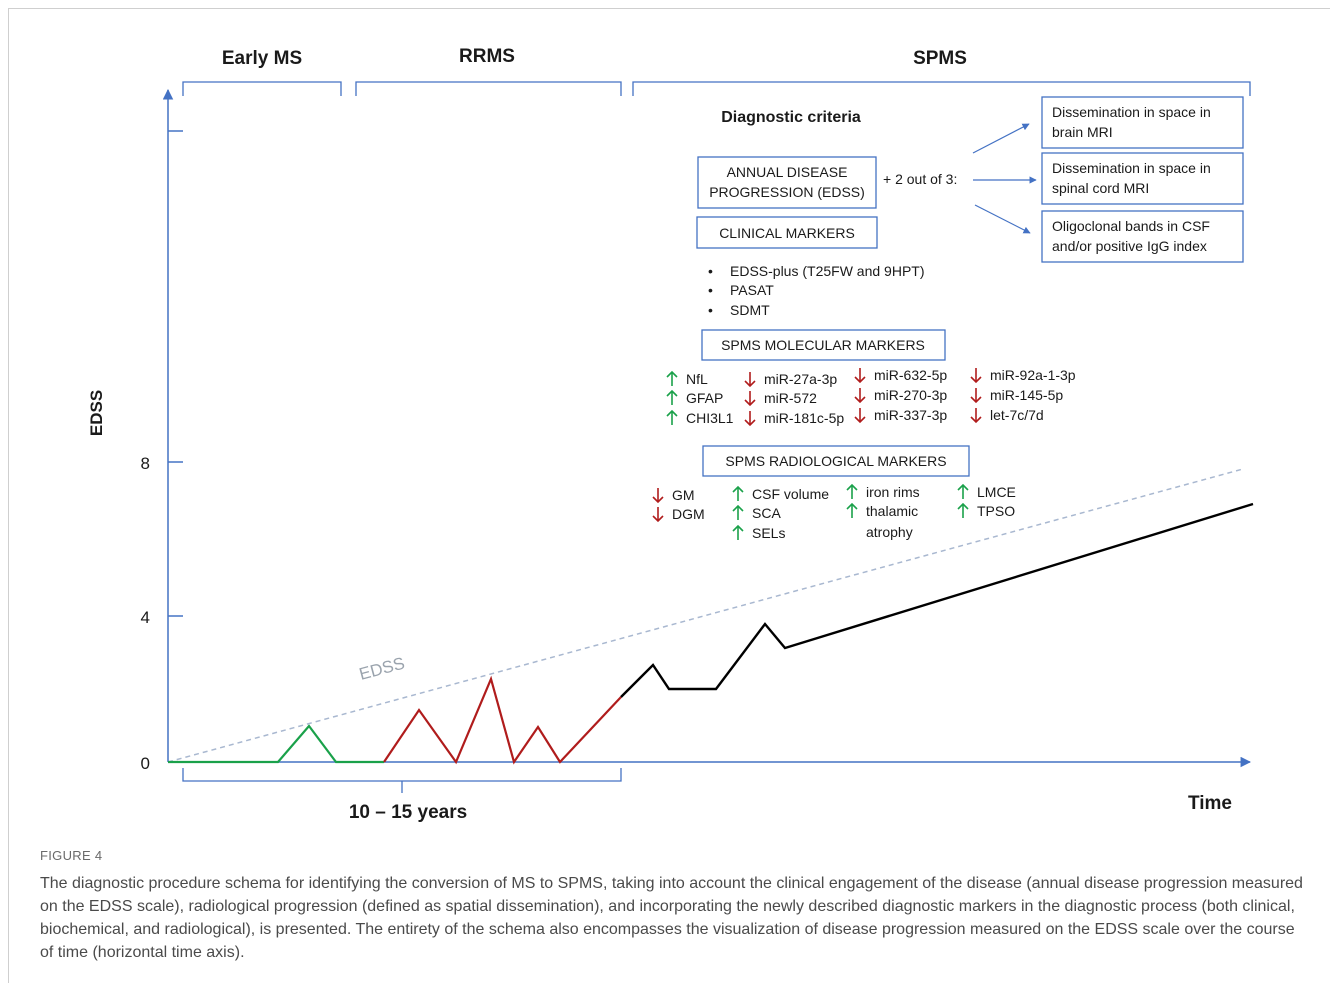  Describe the element at coordinates (487, 56) in the screenshot. I see `phase-rrms: RRMS` at that location.